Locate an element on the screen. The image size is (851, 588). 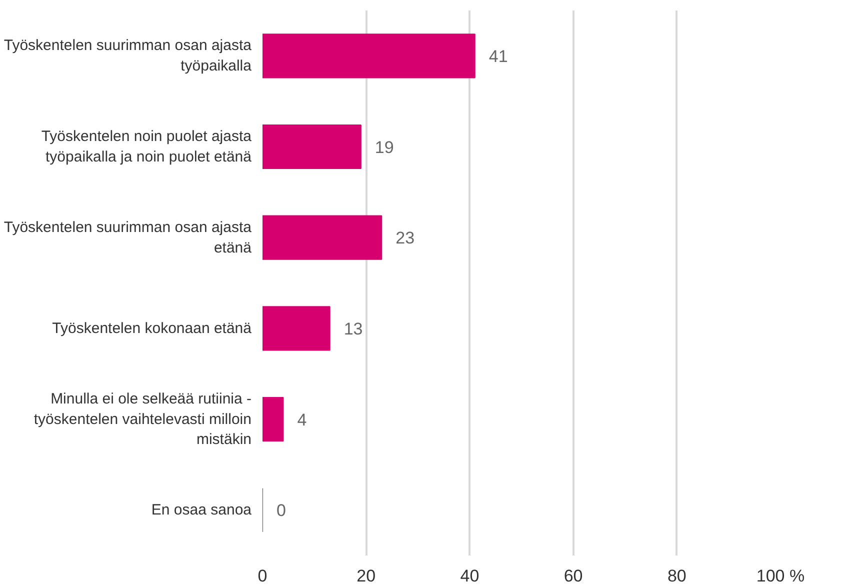
data-label: 19 is located at coordinates (384, 147).